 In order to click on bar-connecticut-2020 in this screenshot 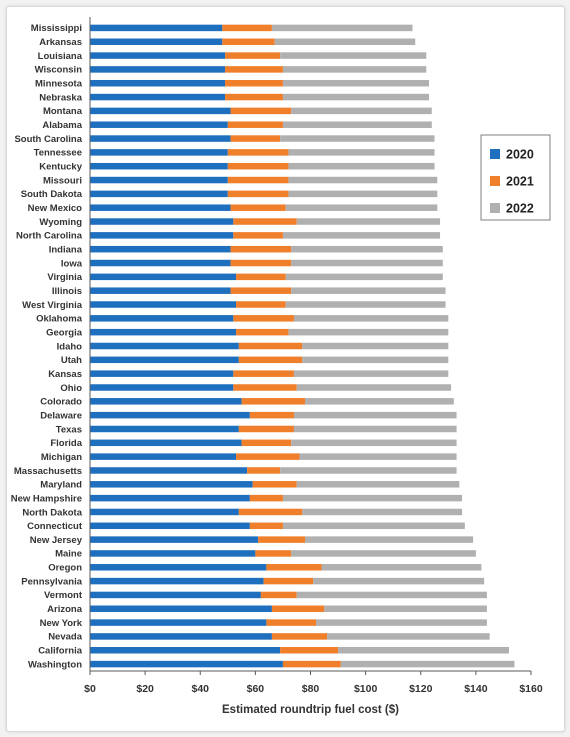, I will do `click(170, 526)`.